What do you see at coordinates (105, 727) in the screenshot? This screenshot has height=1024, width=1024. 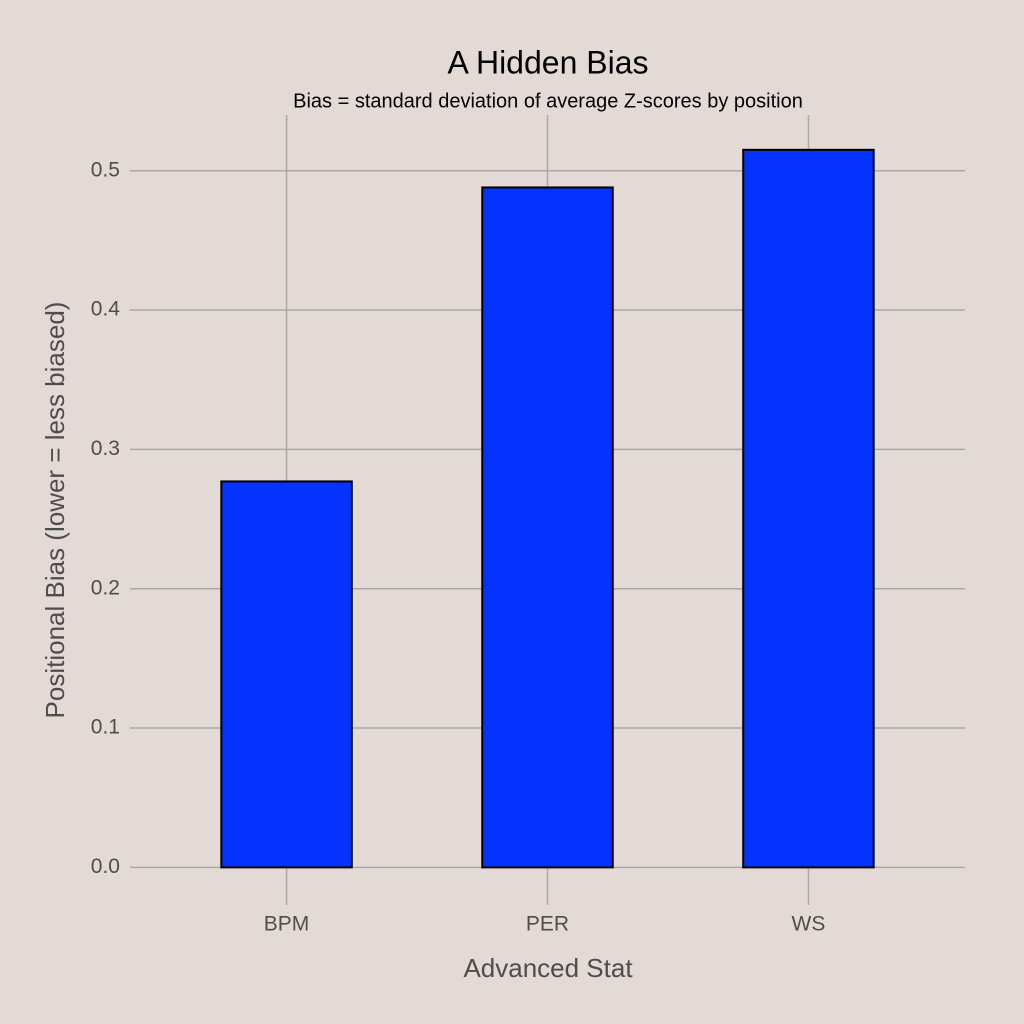 I see `y-tick-label: 0.1` at bounding box center [105, 727].